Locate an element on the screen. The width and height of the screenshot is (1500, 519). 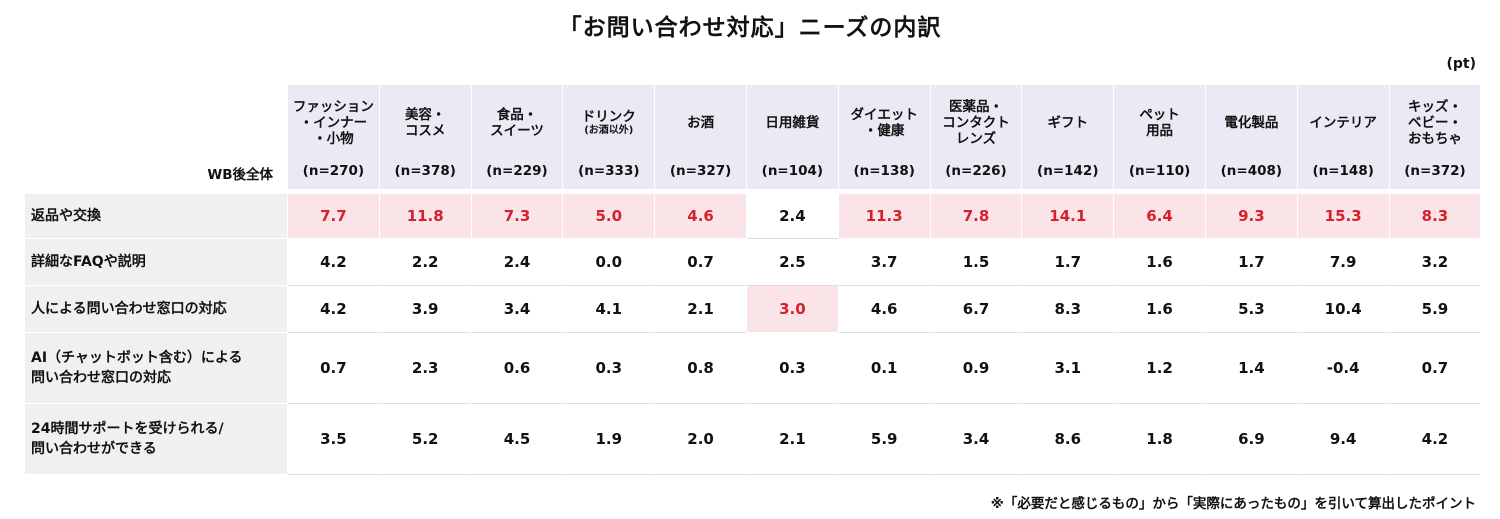
column-name-text: ギフト is located at coordinates (1068, 123).